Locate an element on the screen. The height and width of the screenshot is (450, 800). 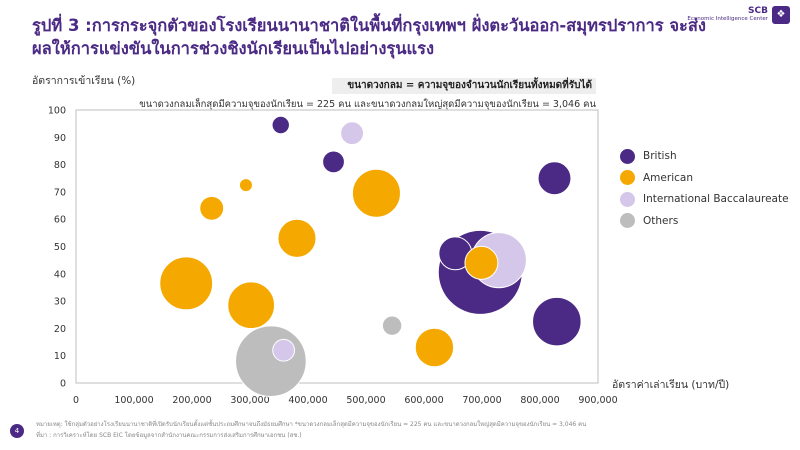
x-axis-label: อัตราค่าเล่าเรียน (บาท/ปี) is located at coordinates (671, 385).